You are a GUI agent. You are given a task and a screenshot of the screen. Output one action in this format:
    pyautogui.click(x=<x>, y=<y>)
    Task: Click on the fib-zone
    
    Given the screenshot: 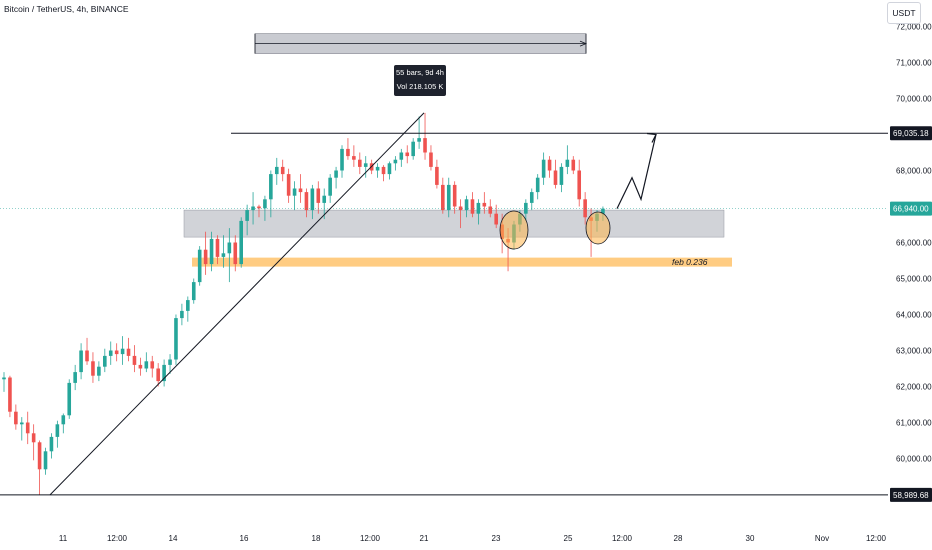 What is the action you would take?
    pyautogui.click(x=462, y=262)
    